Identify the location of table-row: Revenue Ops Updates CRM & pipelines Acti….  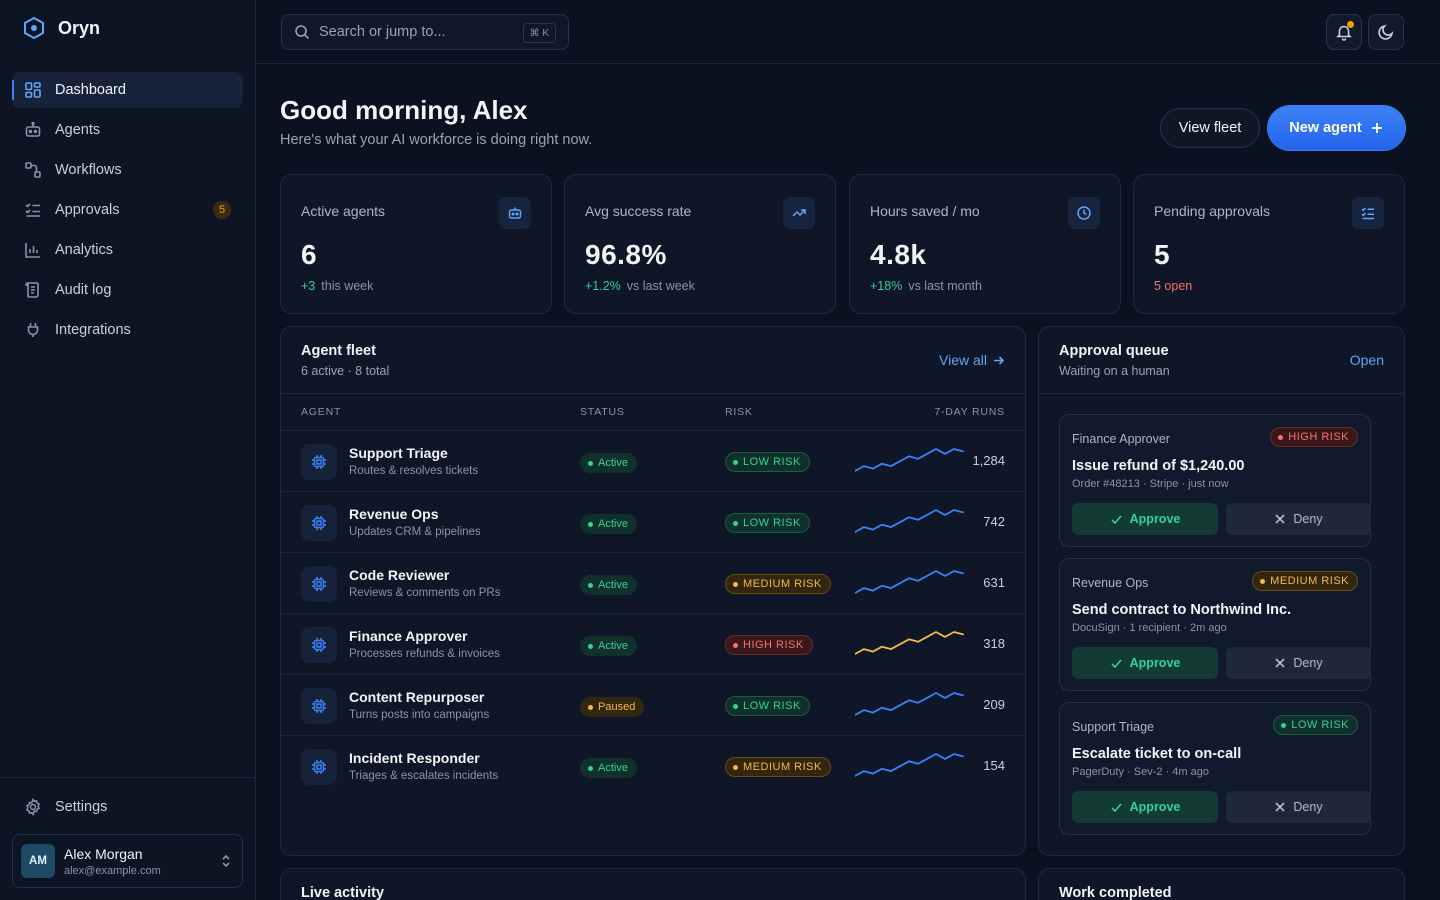
(653, 521).